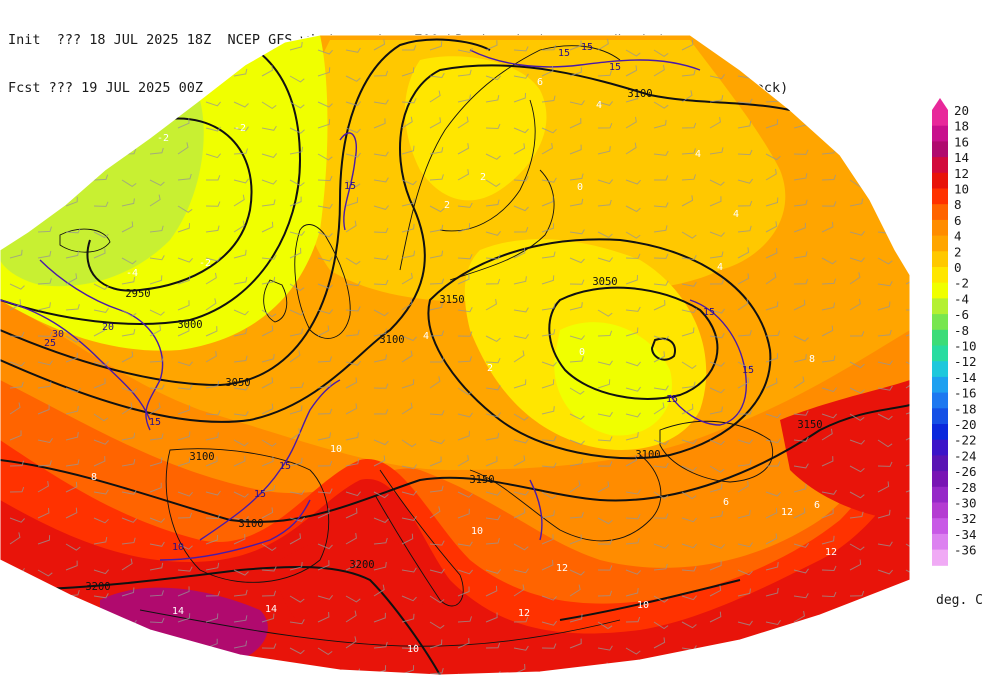 This screenshot has width=1000, height=684. What do you see at coordinates (582, 352) in the screenshot?
I see `temperature-label: 0` at bounding box center [582, 352].